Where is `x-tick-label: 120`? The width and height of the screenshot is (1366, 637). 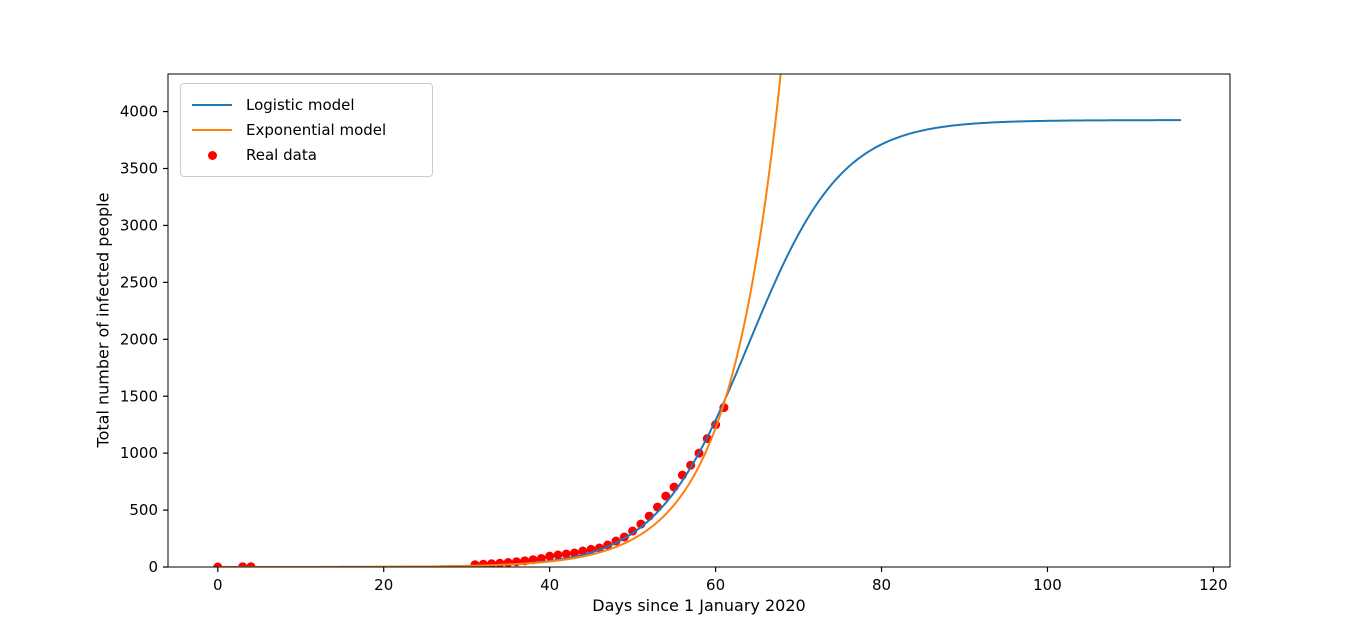
x-tick-label: 120 is located at coordinates (1213, 585).